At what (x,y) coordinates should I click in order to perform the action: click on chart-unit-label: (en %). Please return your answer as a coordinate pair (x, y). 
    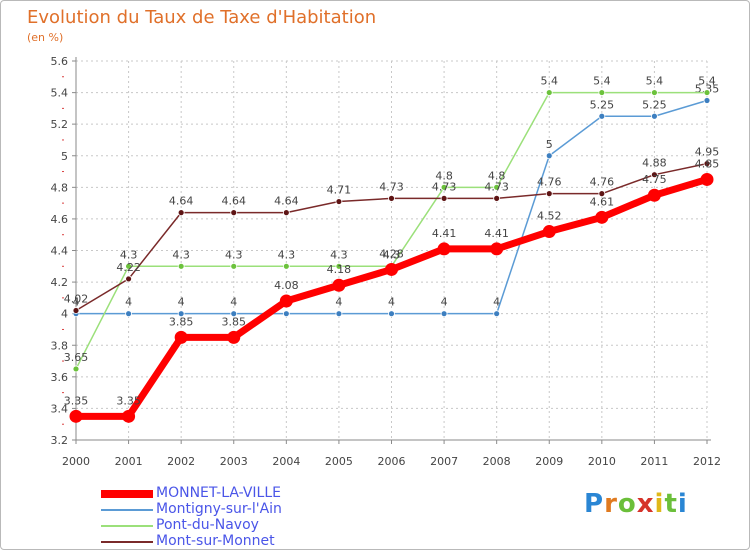
    Looking at the image, I should click on (45, 37).